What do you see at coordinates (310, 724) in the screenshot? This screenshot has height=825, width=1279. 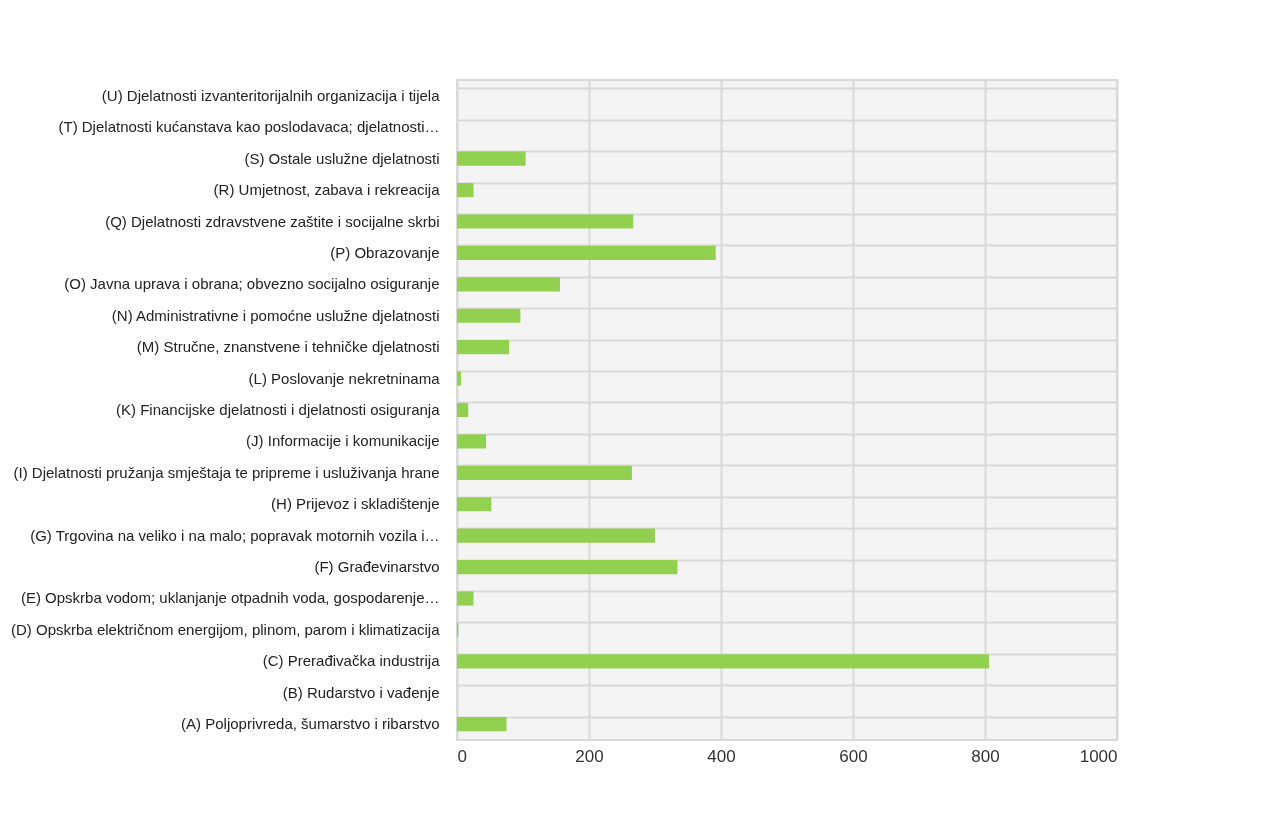 I see `y-tick-label: (A) Poljoprivreda, šumarstvo i ribarstvo` at bounding box center [310, 724].